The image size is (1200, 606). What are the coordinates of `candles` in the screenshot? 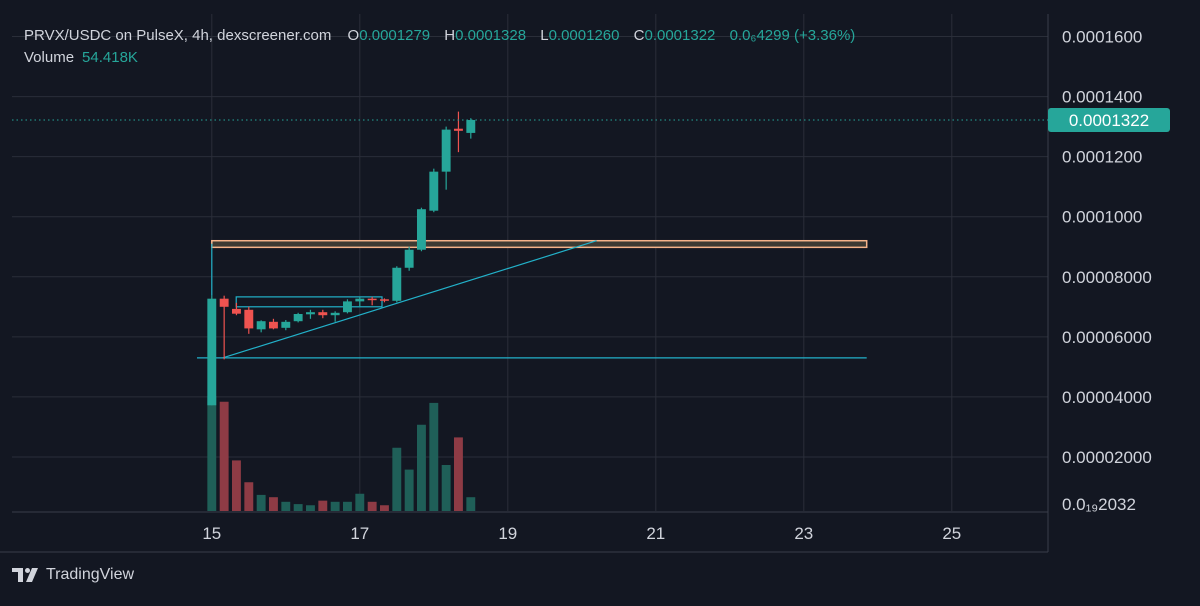 It's located at (341, 258).